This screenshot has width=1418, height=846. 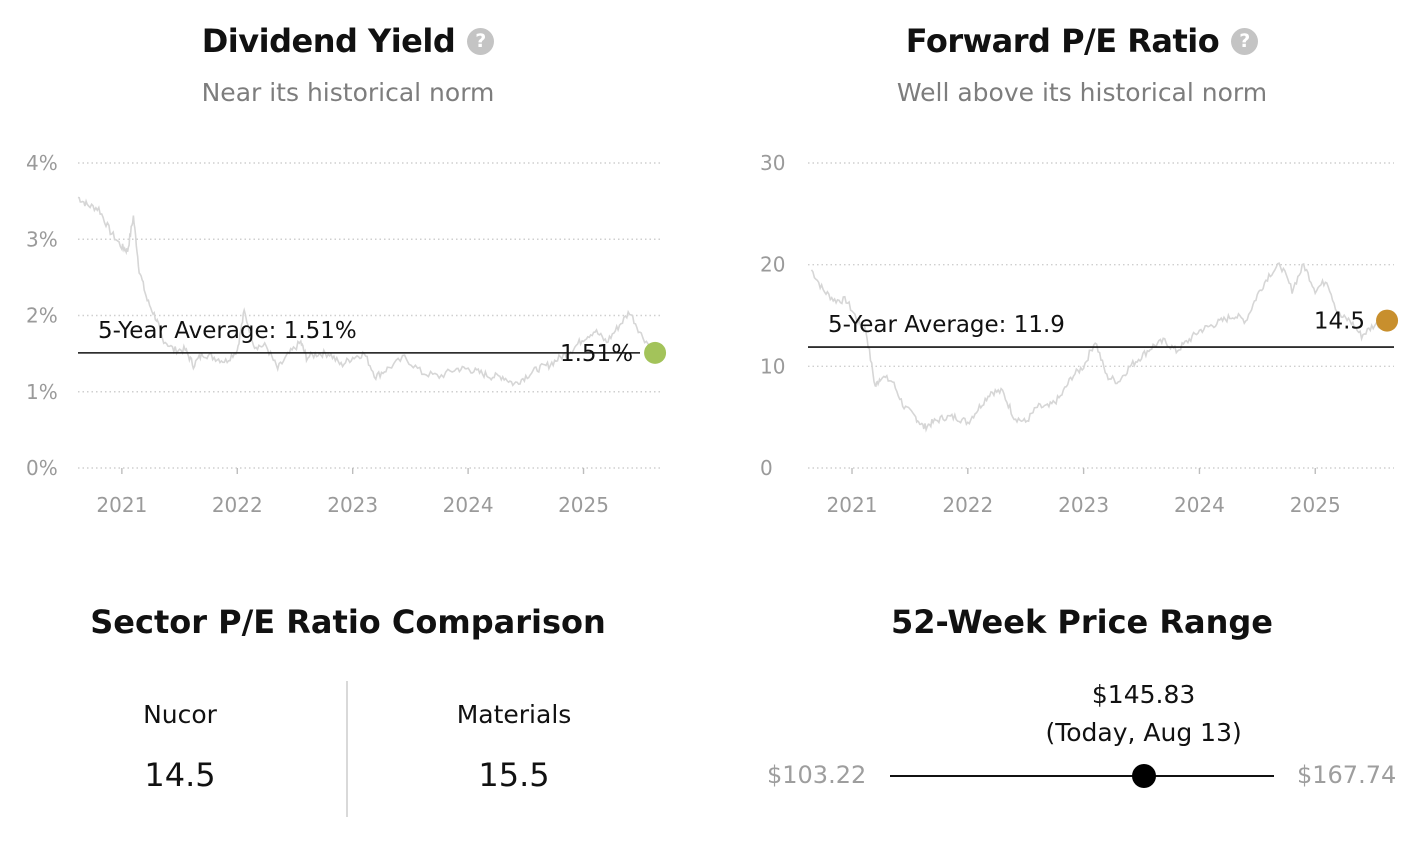 I want to click on sector-left-value: 14.5, so click(x=180, y=775).